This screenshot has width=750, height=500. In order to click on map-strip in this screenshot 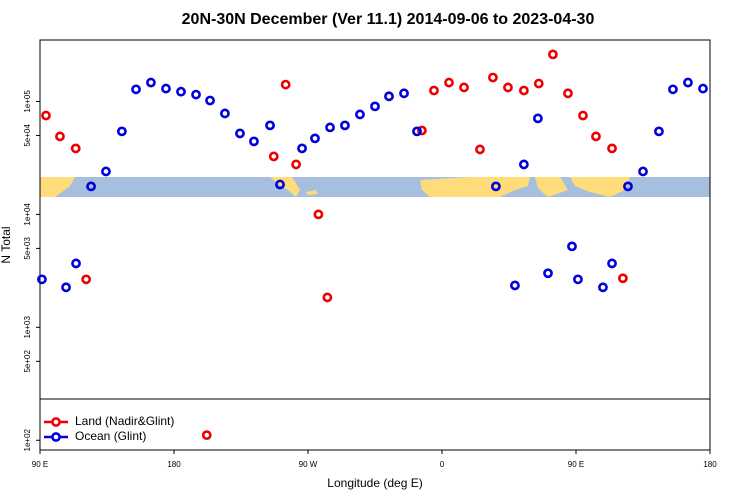, I will do `click(375, 187)`.